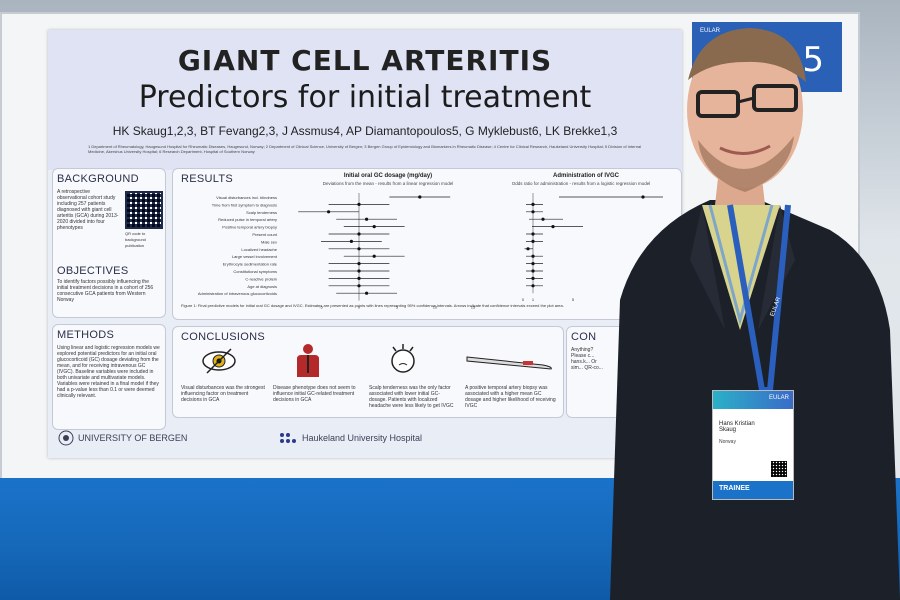 The height and width of the screenshot is (600, 900). Describe the element at coordinates (288, 438) in the screenshot. I see `hospital-logo-icon` at that location.